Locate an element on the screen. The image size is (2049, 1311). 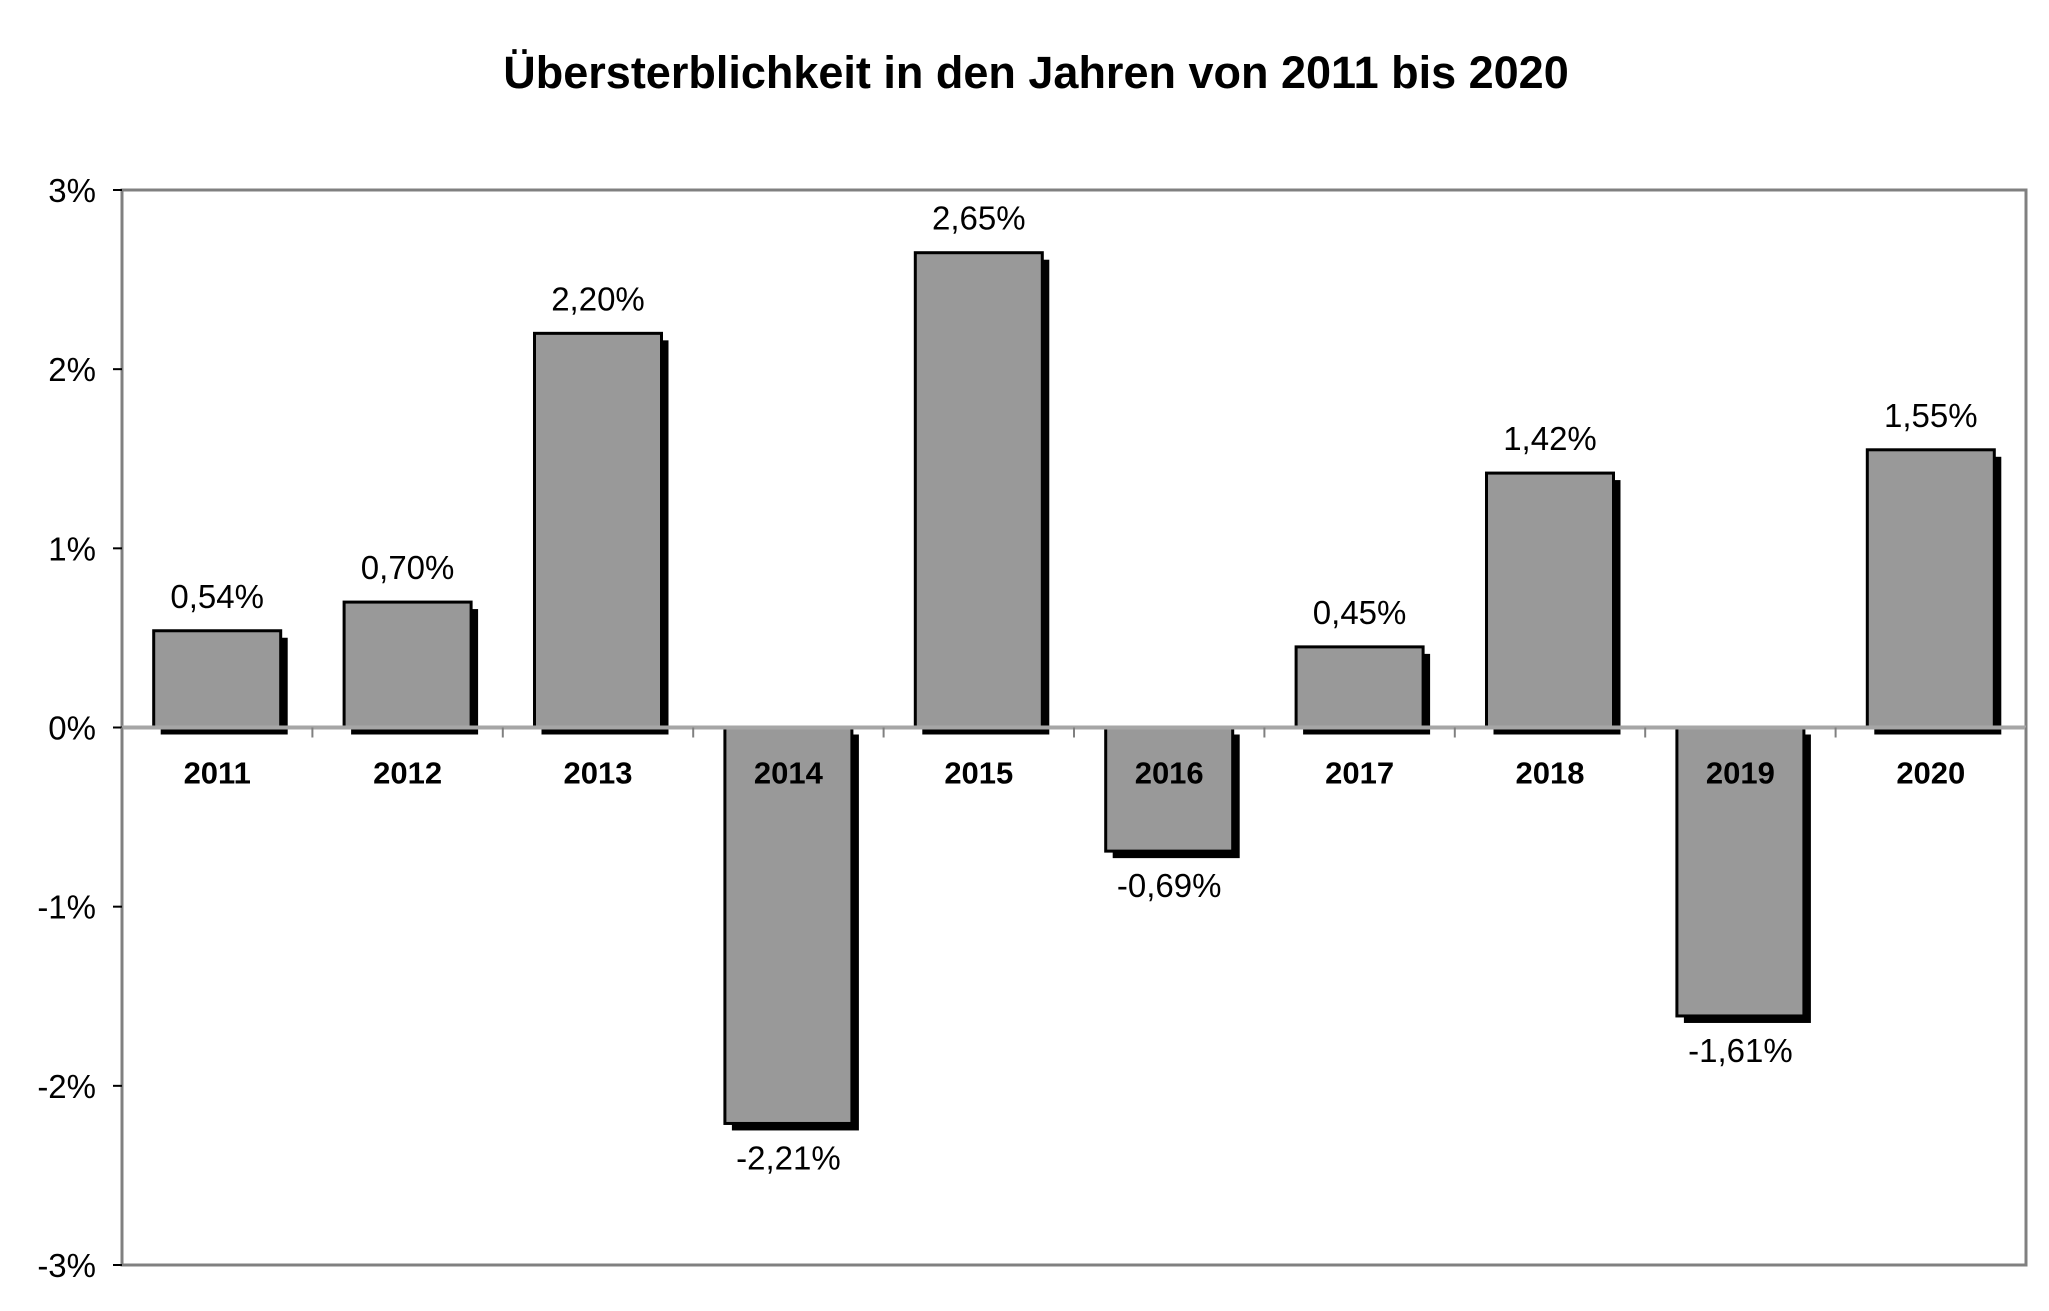
bar-2014 is located at coordinates (788, 925).